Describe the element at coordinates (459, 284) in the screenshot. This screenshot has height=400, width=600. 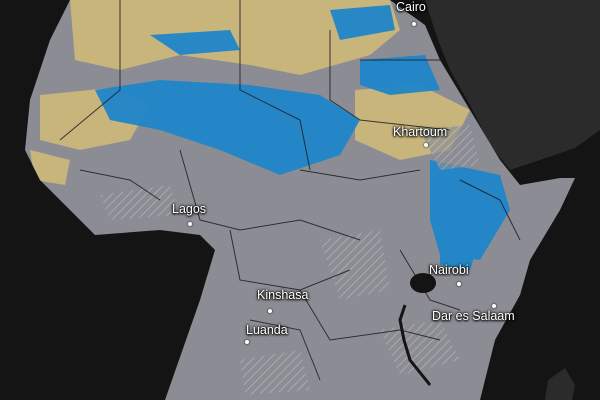
I see `city-dot-nairobi` at that location.